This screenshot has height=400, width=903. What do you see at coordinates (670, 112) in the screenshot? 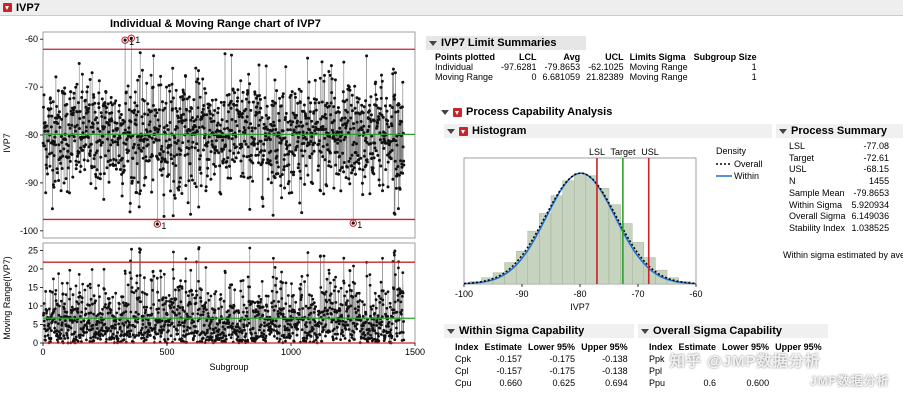
I see `process-capability-header: Process Capability Analysis` at bounding box center [670, 112].